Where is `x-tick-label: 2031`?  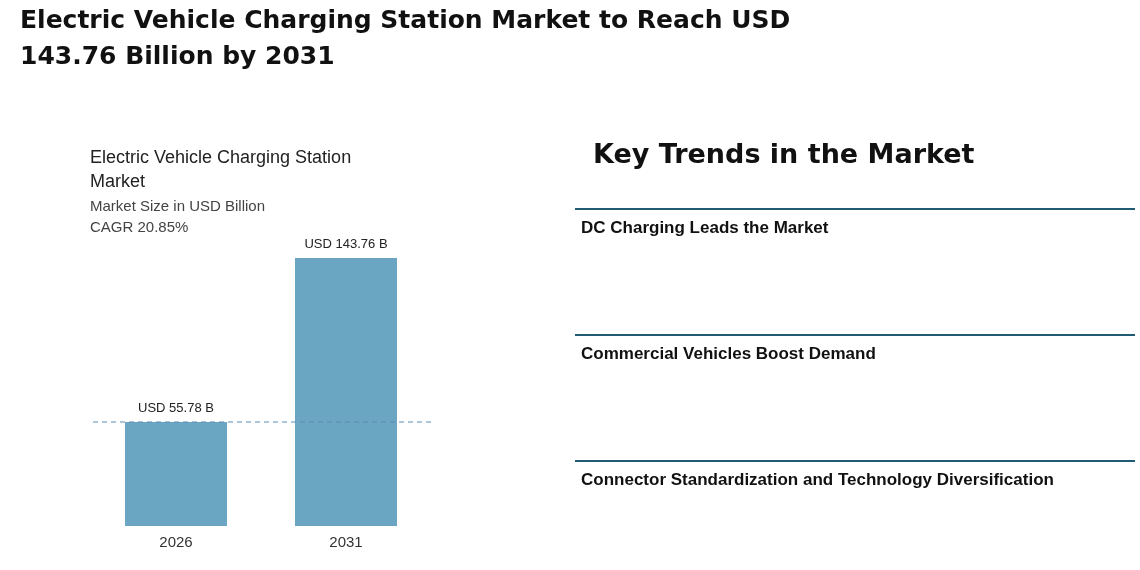 x-tick-label: 2031 is located at coordinates (346, 541).